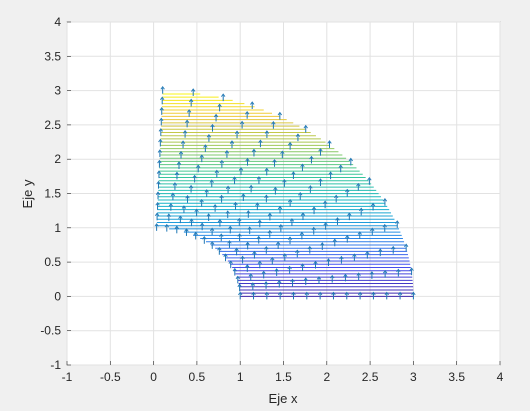 This screenshot has width=530, height=411. I want to click on y-tick-label: 2, so click(57, 159).